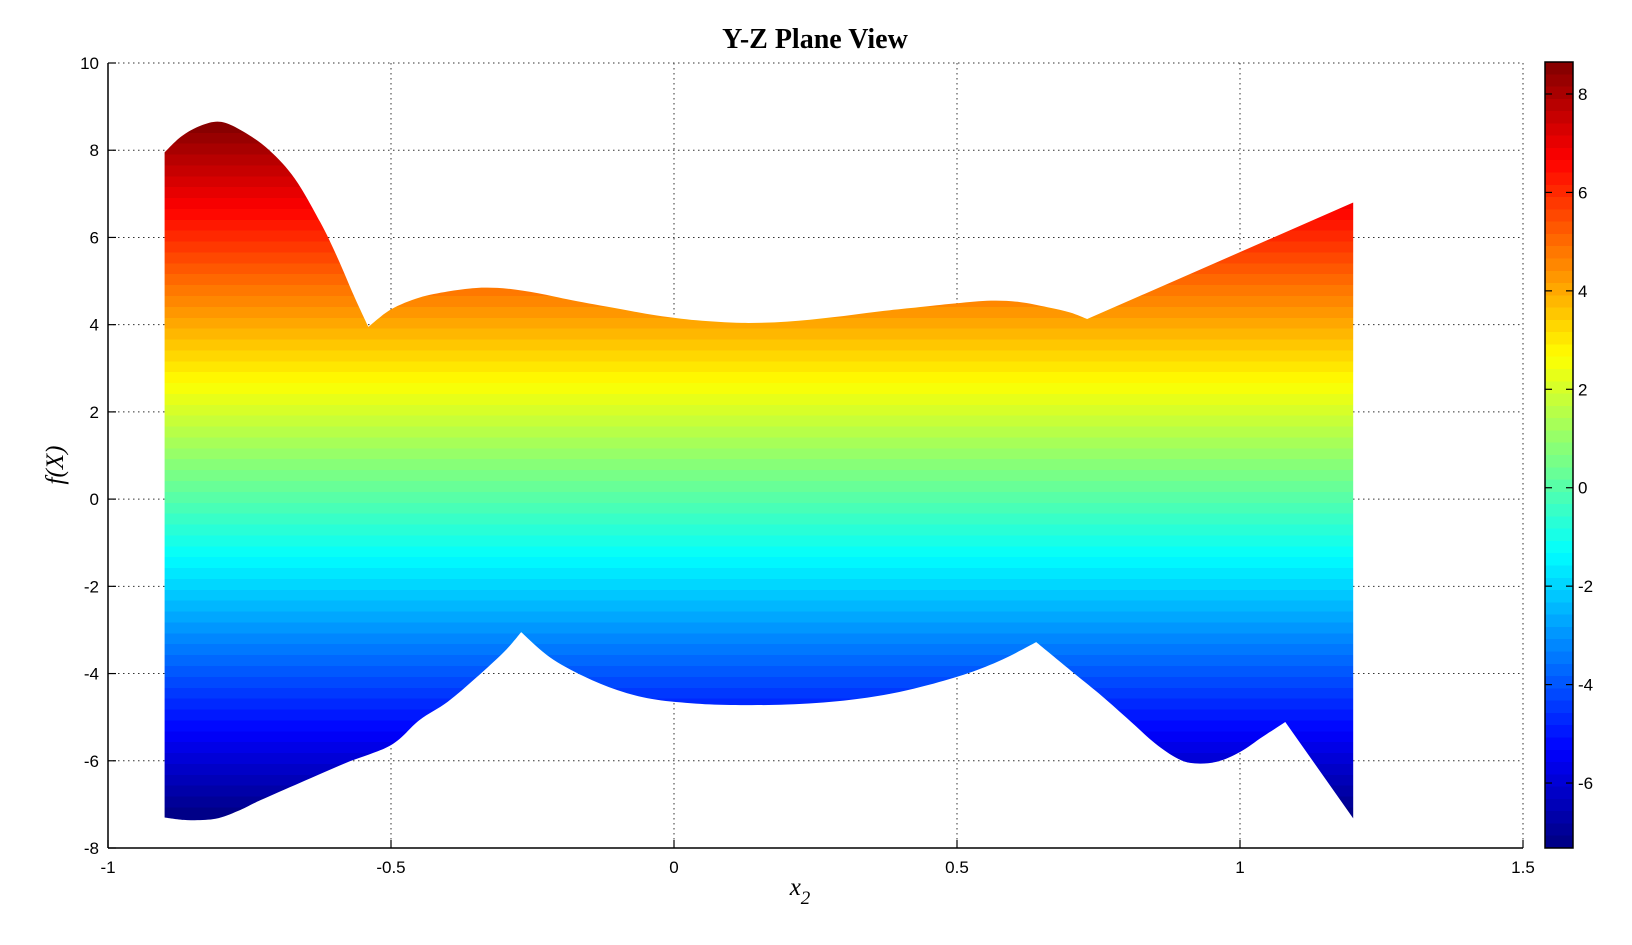  I want to click on y-tick-label: 6, so click(94, 237).